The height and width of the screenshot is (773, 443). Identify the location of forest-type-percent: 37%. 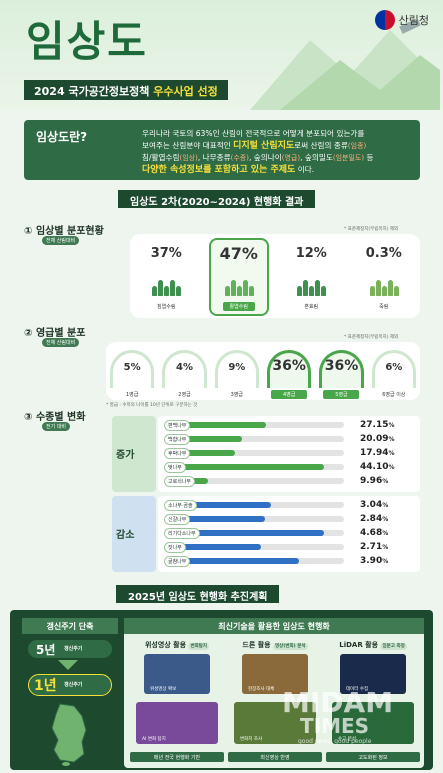
(166, 253).